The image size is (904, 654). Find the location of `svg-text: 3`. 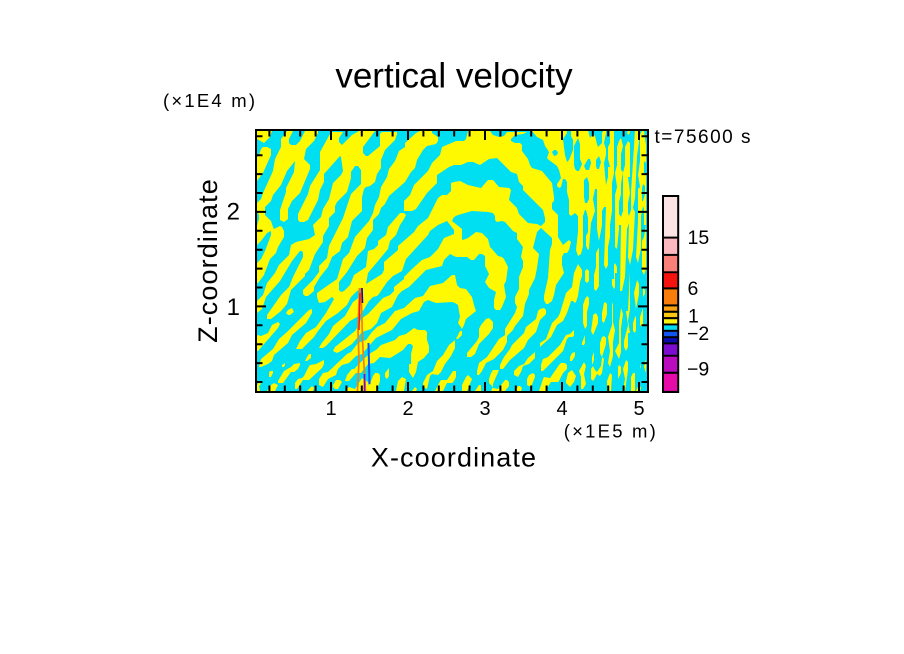

svg-text: 3 is located at coordinates (484, 409).